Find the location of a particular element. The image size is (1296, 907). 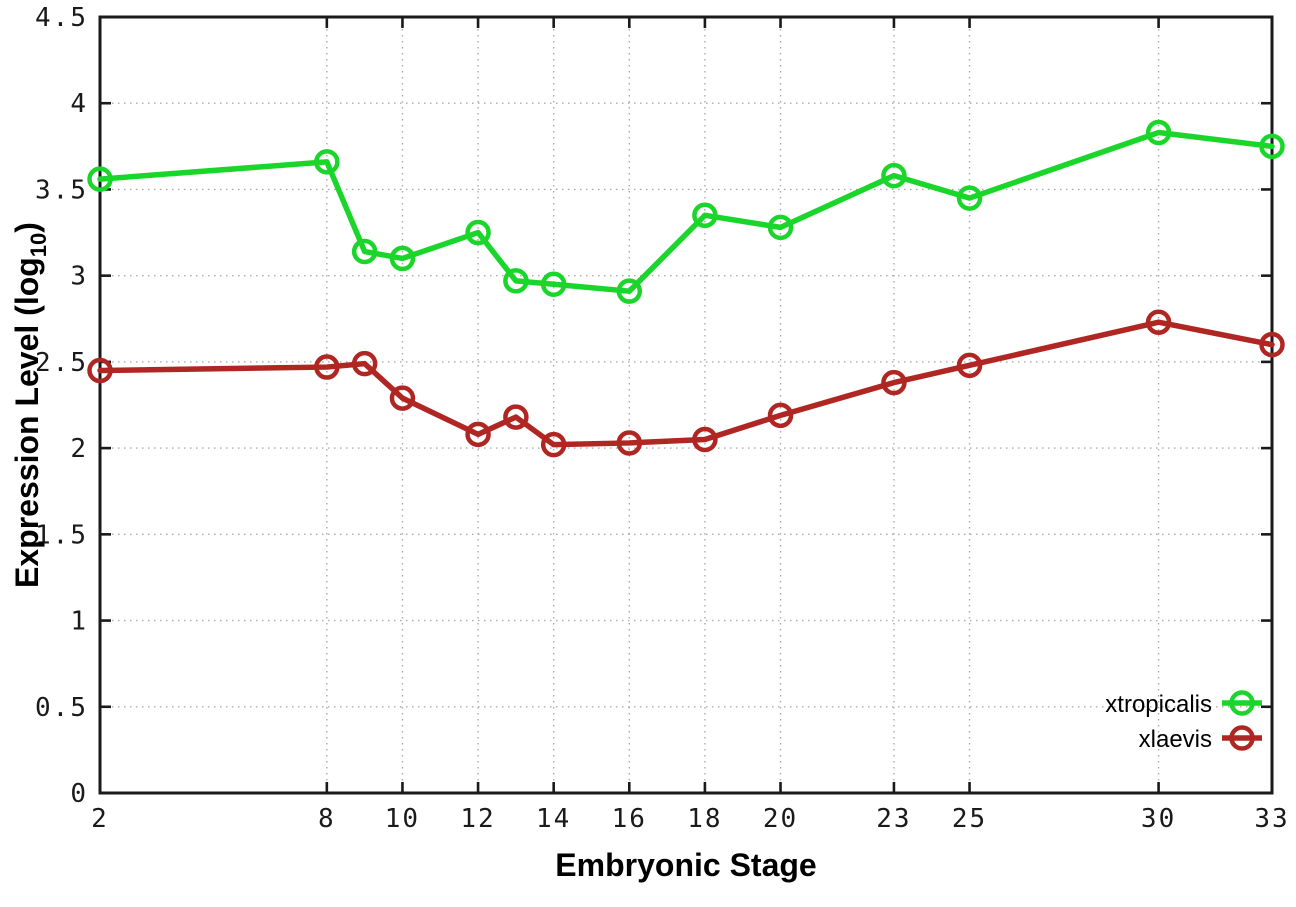

x-tick-label: 20 is located at coordinates (780, 819).